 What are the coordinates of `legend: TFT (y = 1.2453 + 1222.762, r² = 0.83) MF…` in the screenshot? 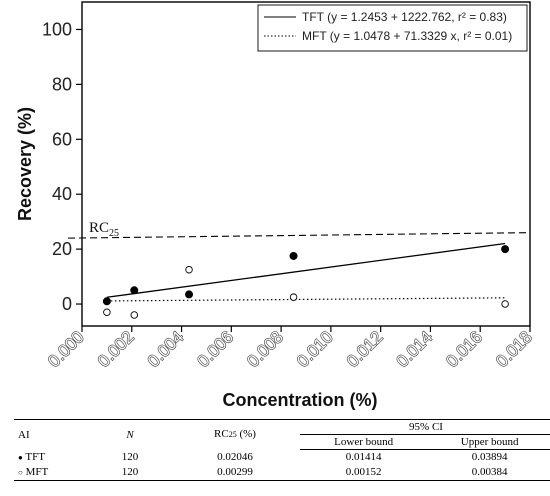 It's located at (392, 28).